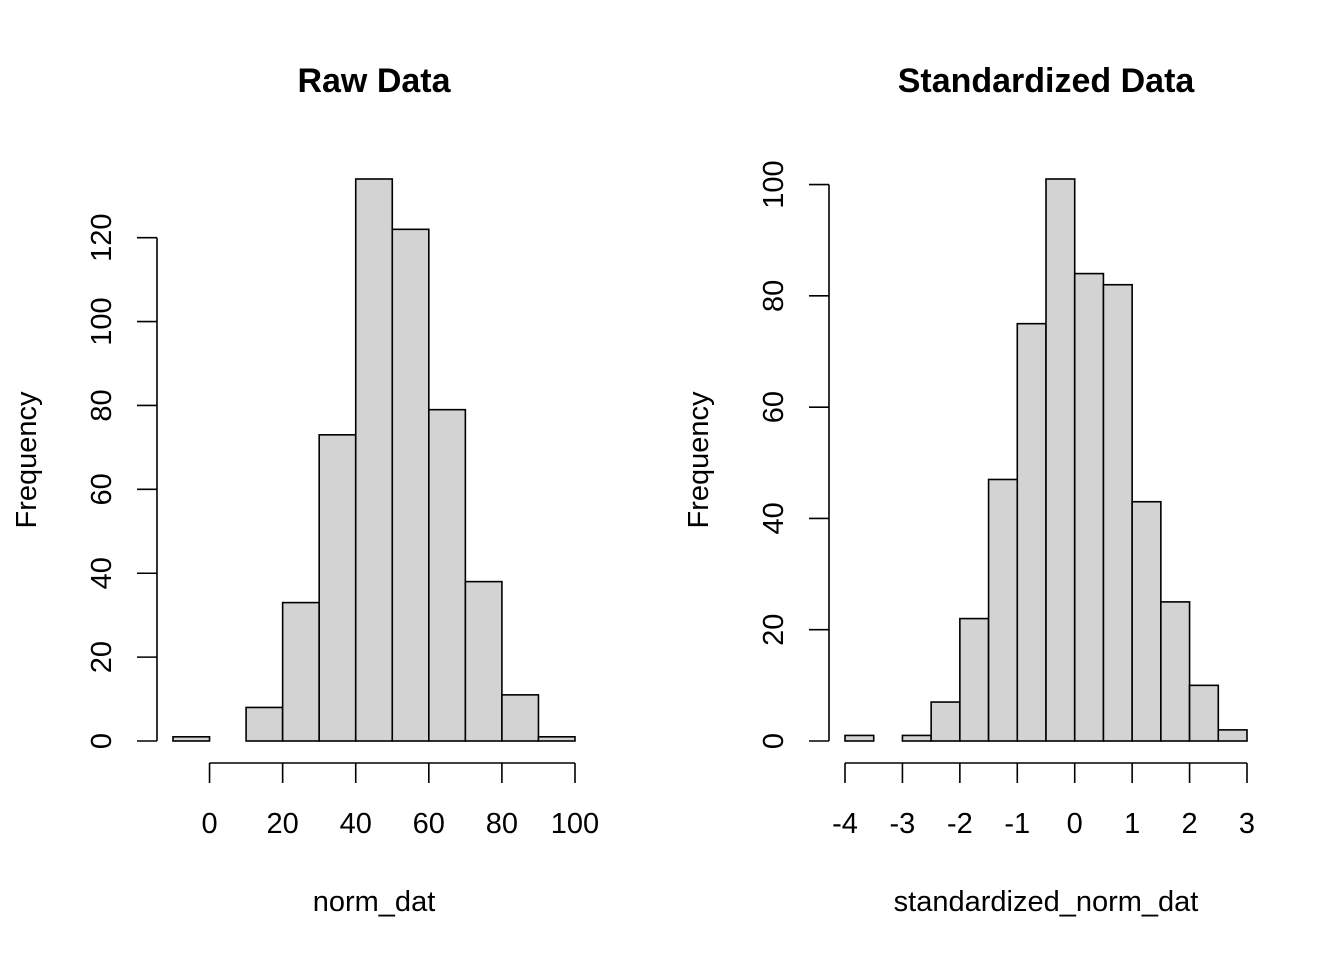 This screenshot has height=960, width=1344. What do you see at coordinates (429, 824) in the screenshot?
I see `x-tick-label: 60` at bounding box center [429, 824].